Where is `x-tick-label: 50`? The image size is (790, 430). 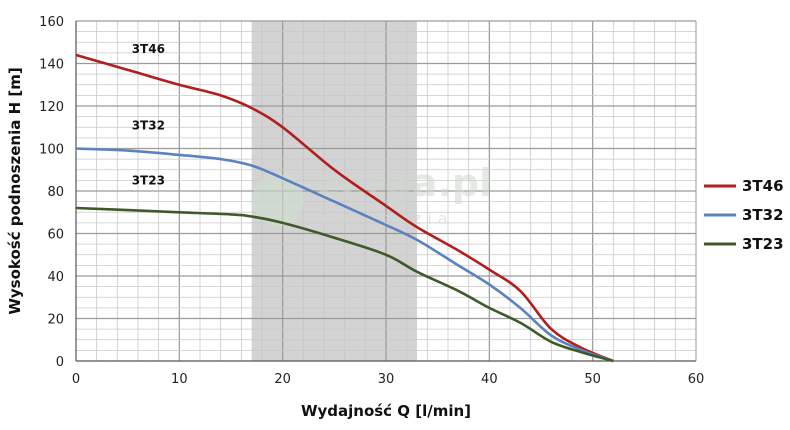
x-tick-label: 50 is located at coordinates (592, 379).